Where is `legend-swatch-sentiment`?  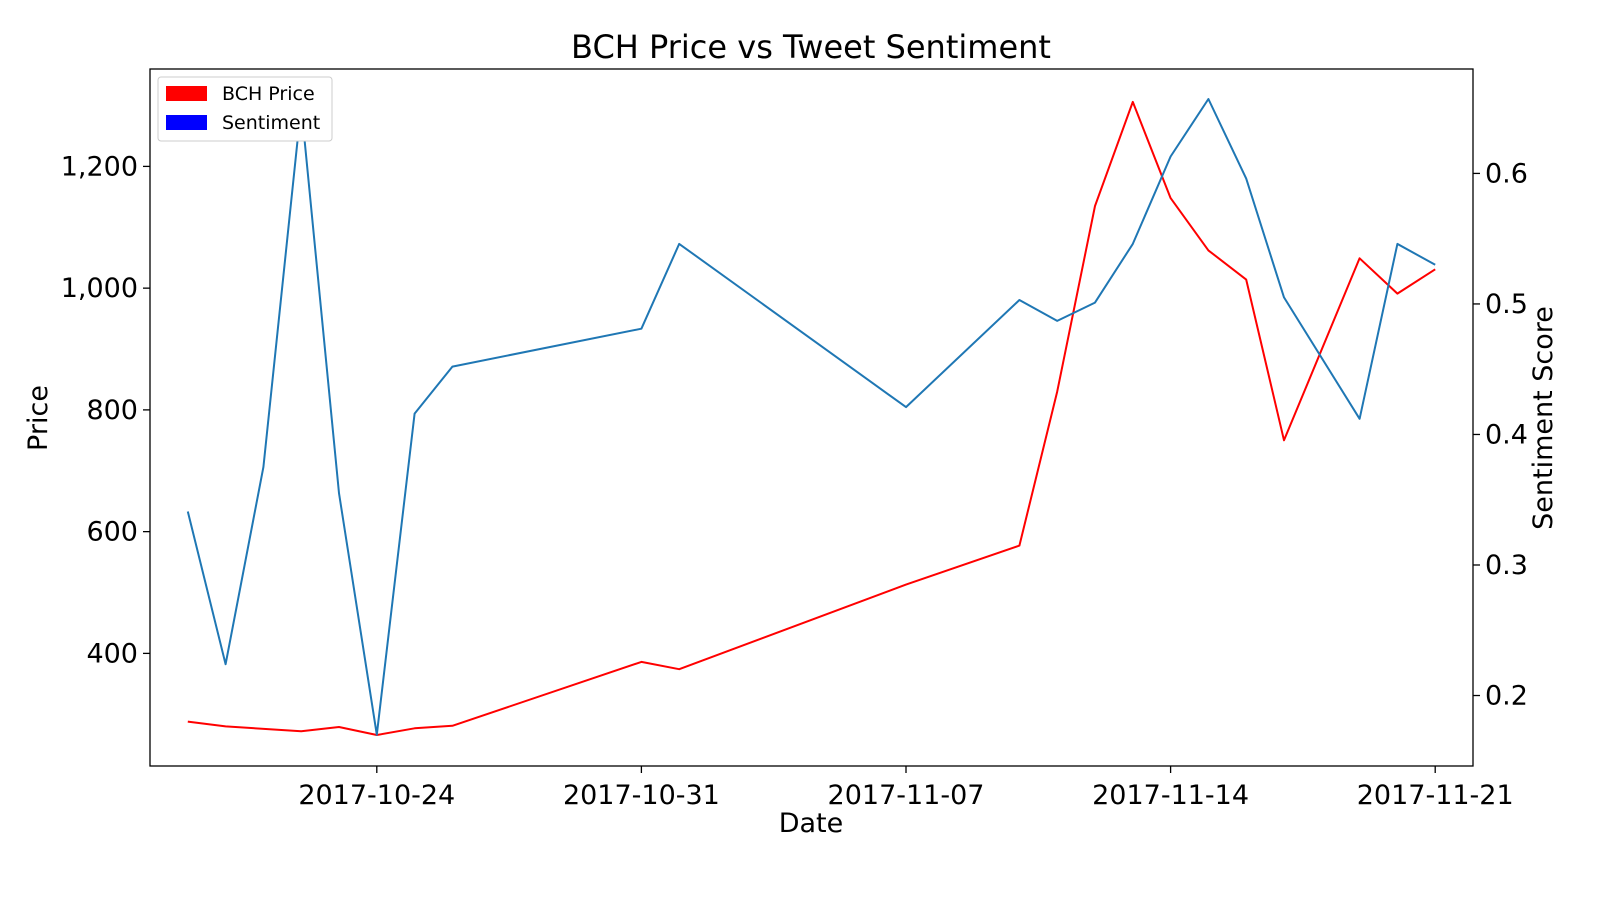
legend-swatch-sentiment is located at coordinates (186, 122).